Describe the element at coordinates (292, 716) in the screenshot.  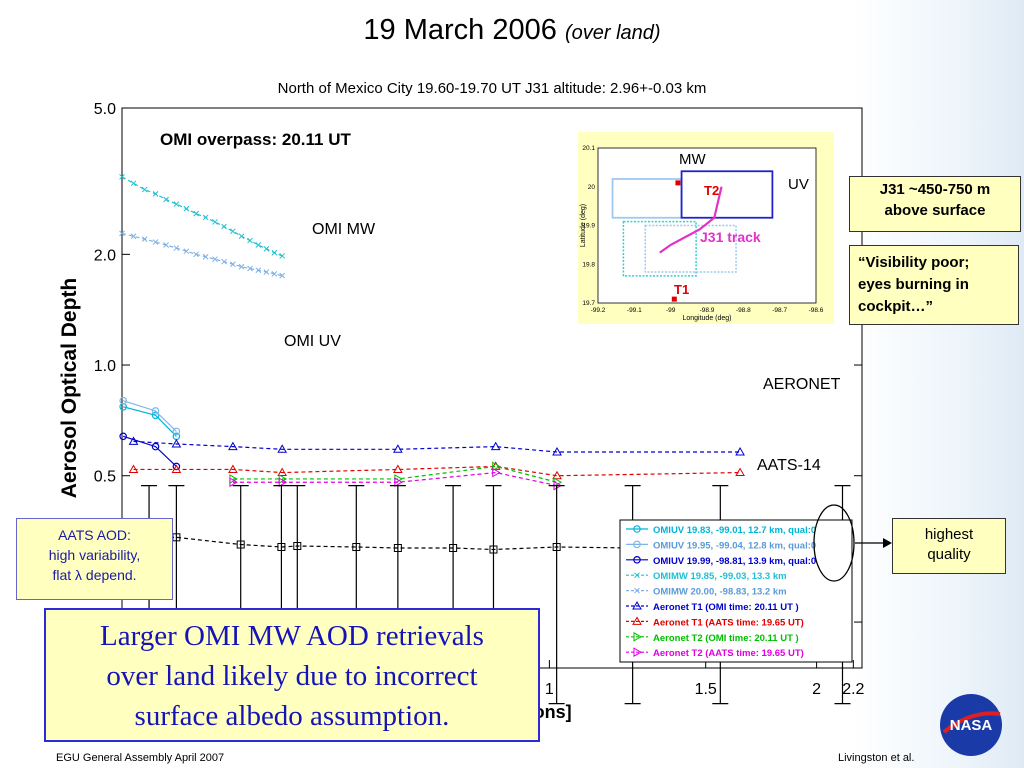
I see `conclusion-line-3: surface albedo assumption.` at that location.